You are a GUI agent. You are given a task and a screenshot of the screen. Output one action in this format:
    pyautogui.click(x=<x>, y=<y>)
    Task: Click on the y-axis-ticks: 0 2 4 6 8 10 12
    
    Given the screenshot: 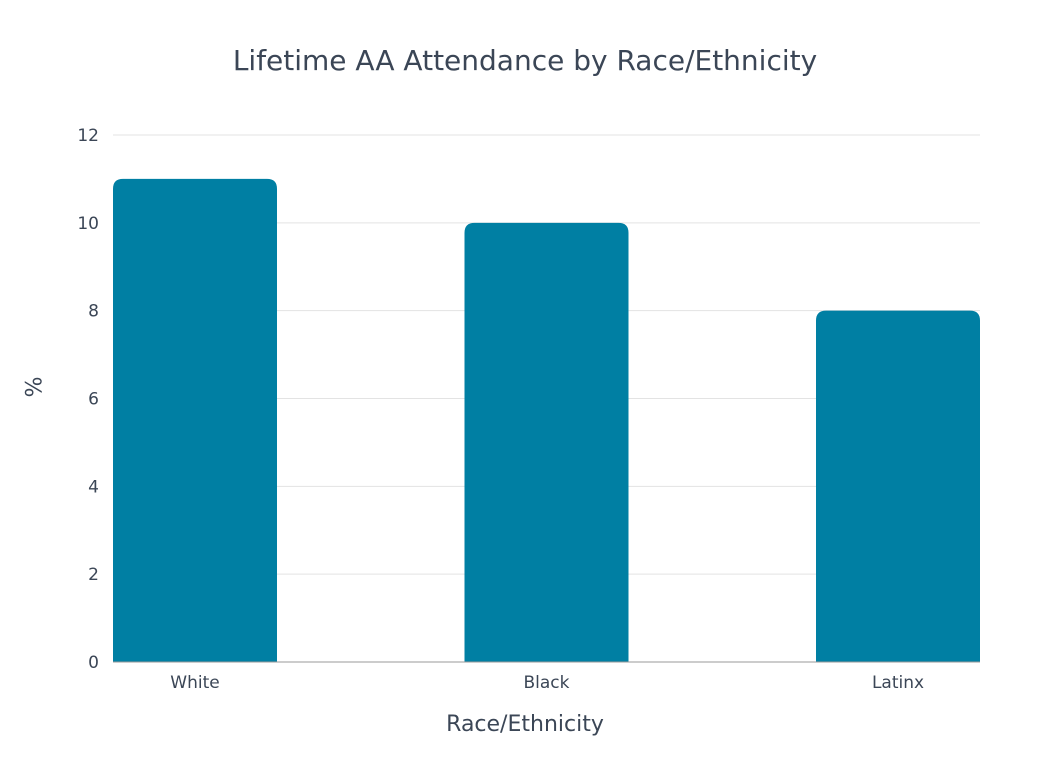 What is the action you would take?
    pyautogui.click(x=88, y=399)
    